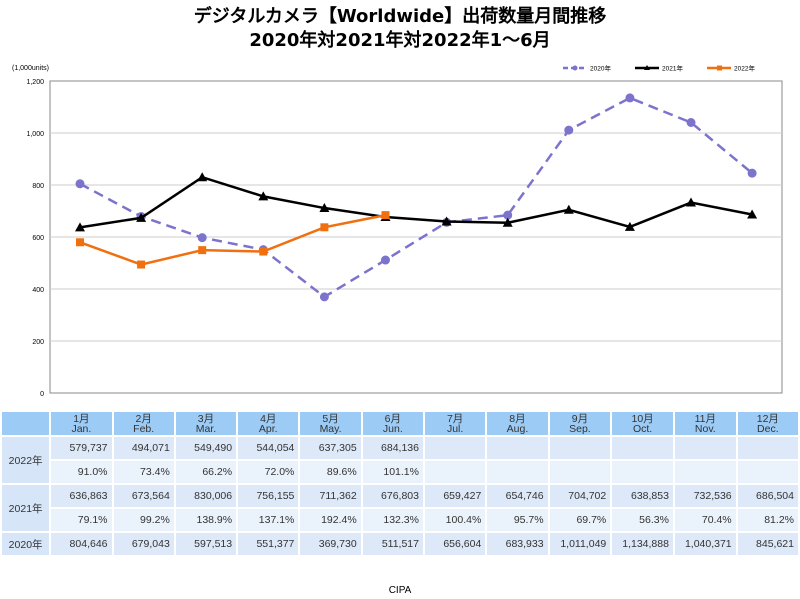  I want to click on percent-cell: 66.2%, so click(206, 472).